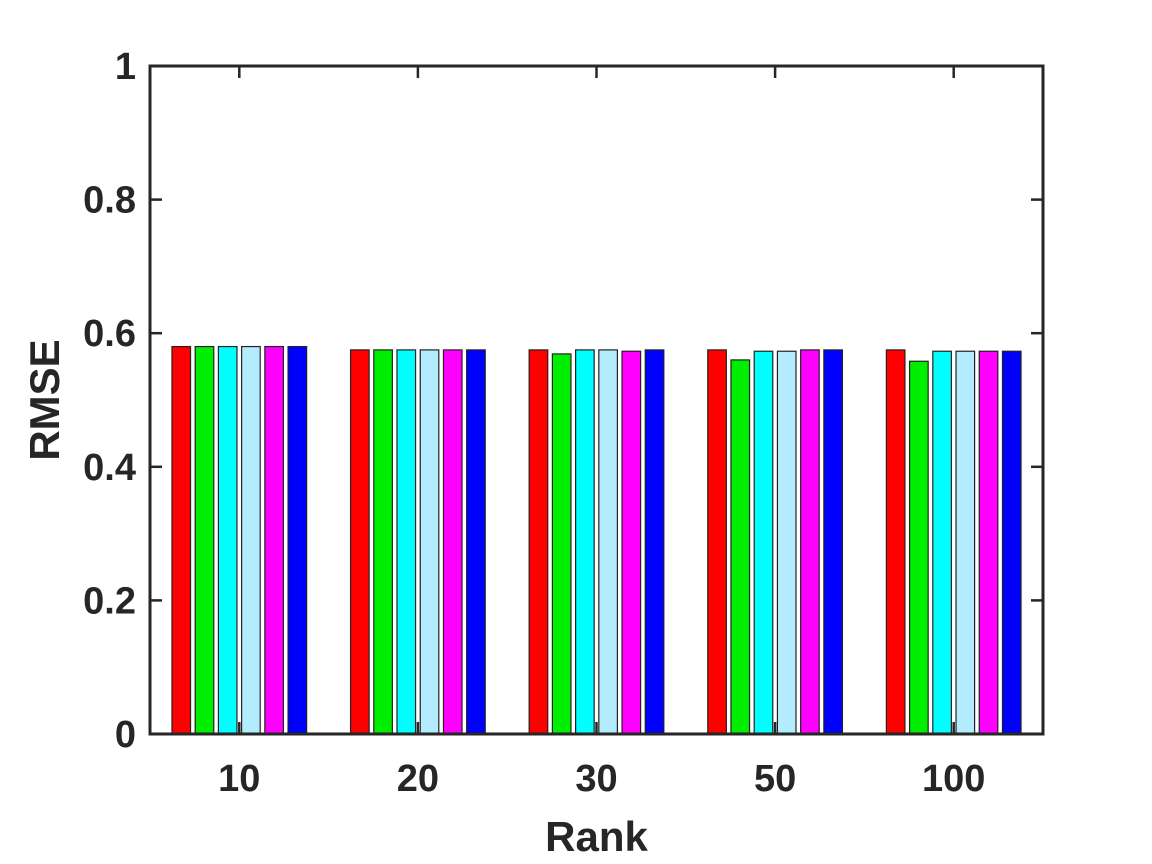 The image size is (1152, 864). I want to click on y-axis-title: RMSE, so click(44, 399).